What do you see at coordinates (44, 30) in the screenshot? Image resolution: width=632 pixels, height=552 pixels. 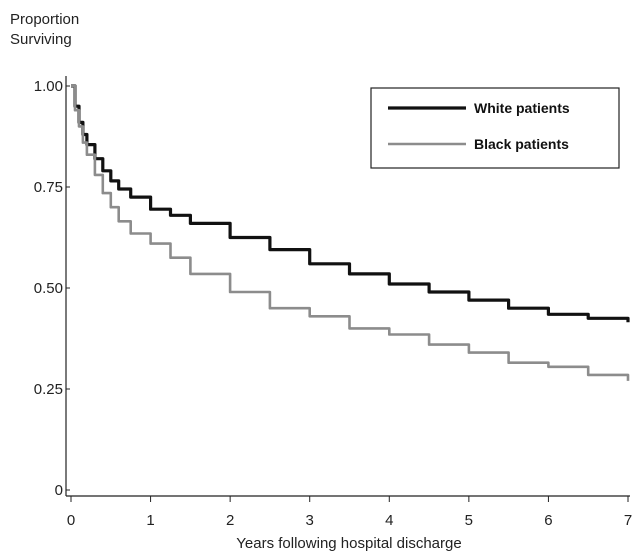 I see `y-axis-label: Proportion Surviving` at bounding box center [44, 30].